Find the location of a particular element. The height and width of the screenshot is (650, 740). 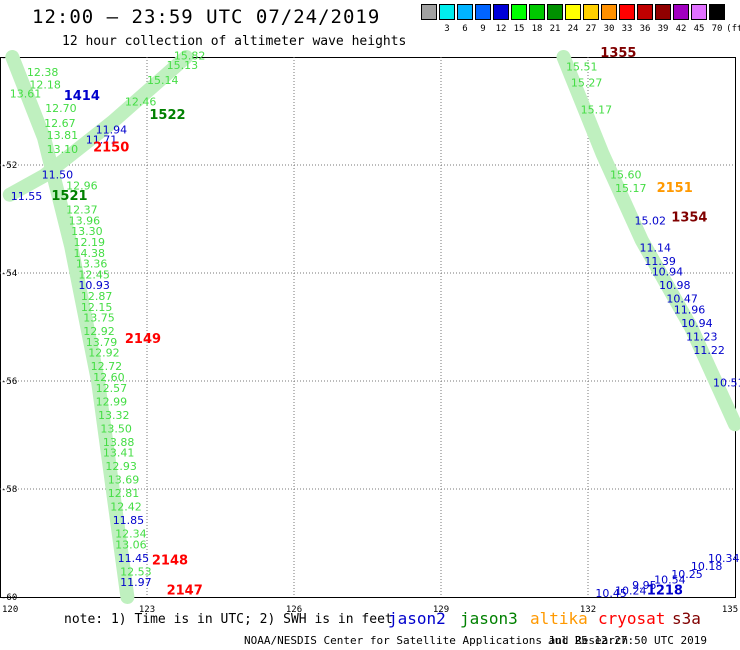

wave-height-reading: 11.22 is located at coordinates (709, 350).